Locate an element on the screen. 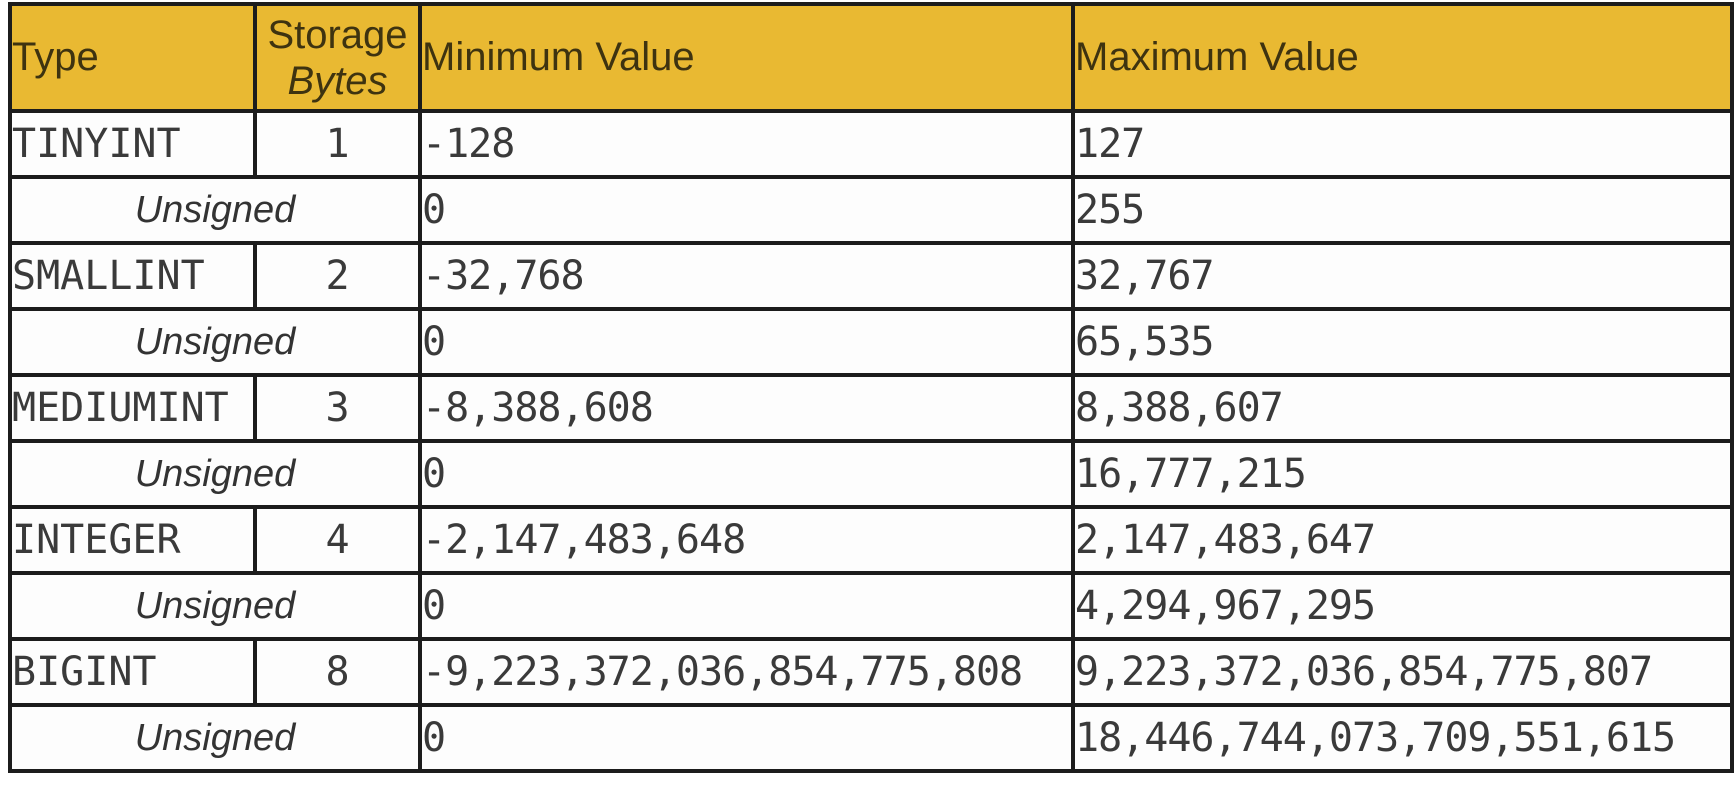 This screenshot has height=786, width=1736. max-cell: 65,535 is located at coordinates (1402, 342).